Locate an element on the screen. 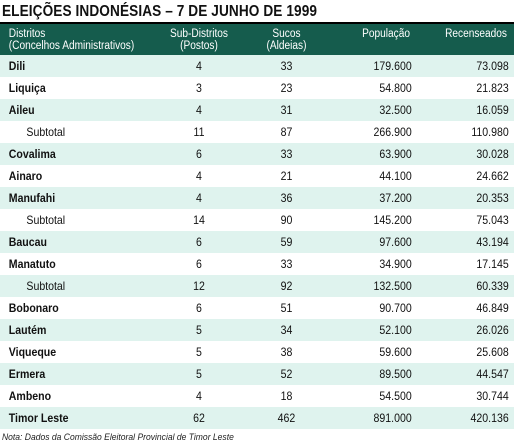  cell-population: 52.100 is located at coordinates (373, 330).